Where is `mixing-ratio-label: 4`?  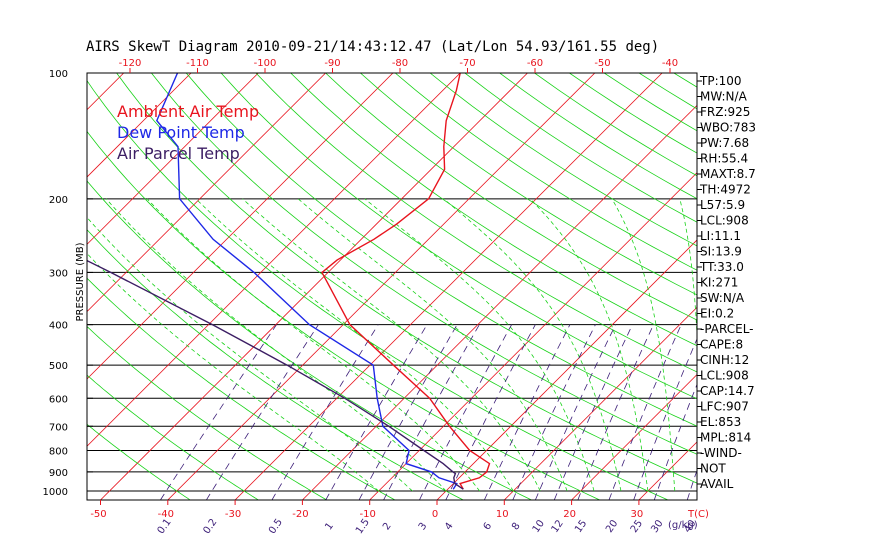
mixing-ratio-label: 4 is located at coordinates (449, 527).